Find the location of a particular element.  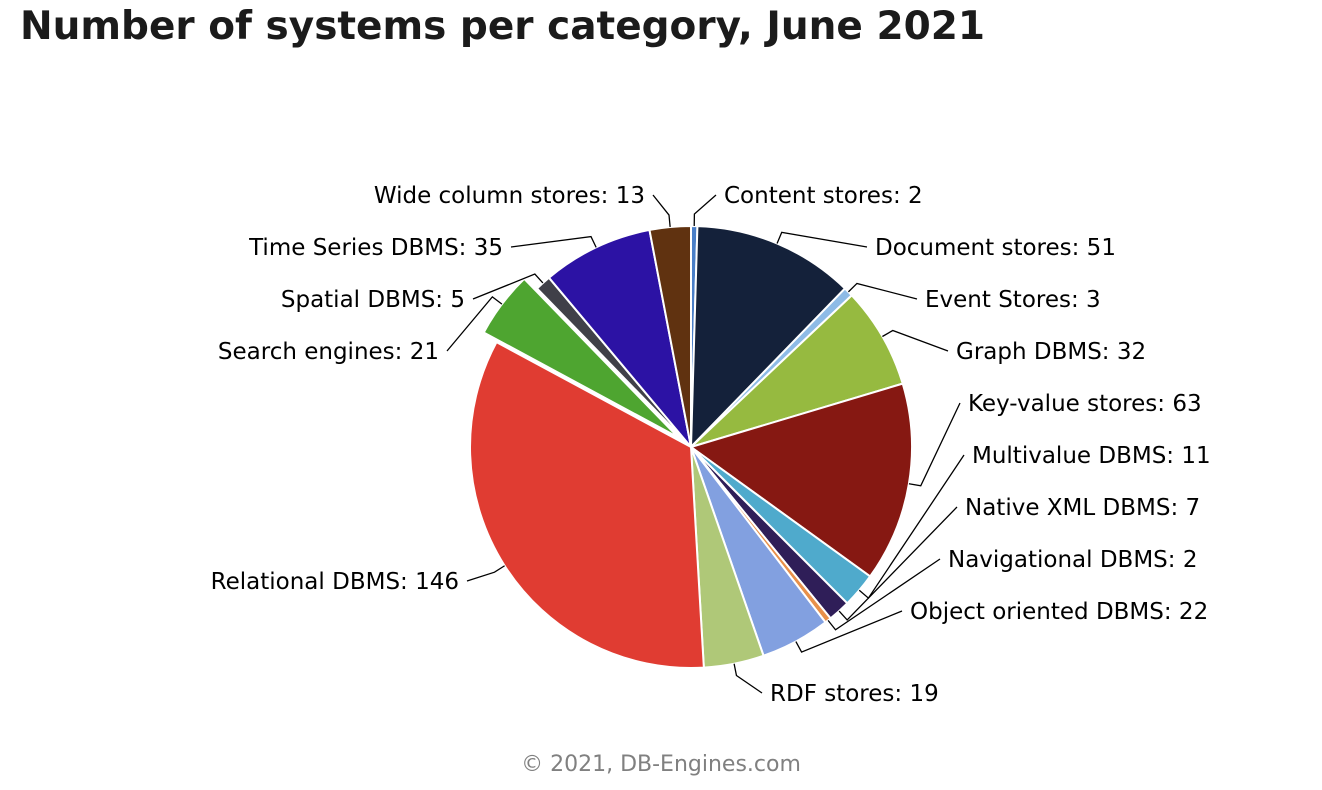

connector-object-oriented-dbms is located at coordinates (849, 631).